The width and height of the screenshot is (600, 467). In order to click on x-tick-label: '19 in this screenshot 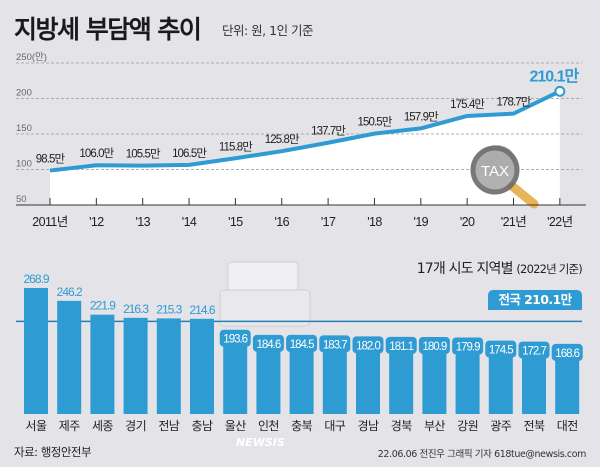, I will do `click(421, 222)`.